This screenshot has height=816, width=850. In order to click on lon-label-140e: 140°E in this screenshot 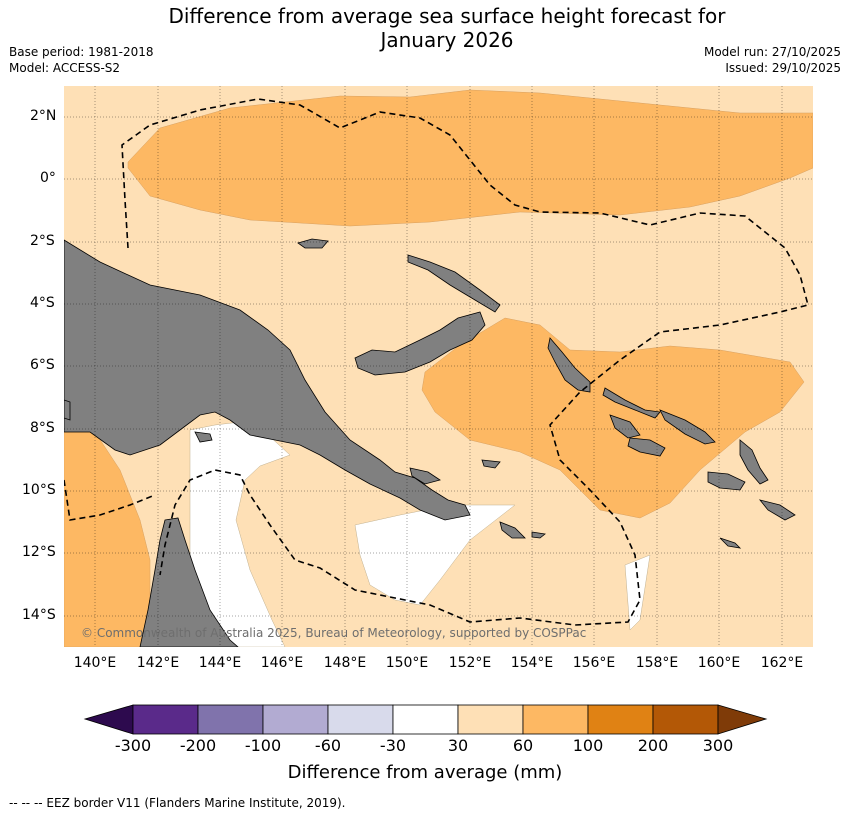, I will do `click(95, 663)`.